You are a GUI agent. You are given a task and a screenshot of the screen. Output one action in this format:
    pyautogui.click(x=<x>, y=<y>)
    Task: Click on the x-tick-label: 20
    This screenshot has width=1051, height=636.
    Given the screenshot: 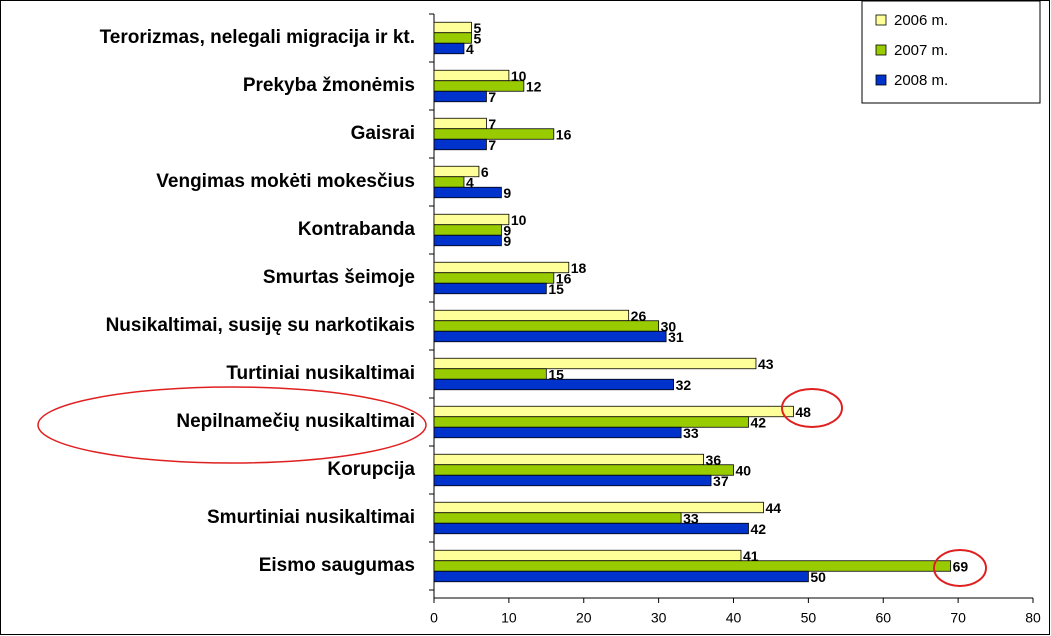 What is the action you would take?
    pyautogui.click(x=584, y=618)
    